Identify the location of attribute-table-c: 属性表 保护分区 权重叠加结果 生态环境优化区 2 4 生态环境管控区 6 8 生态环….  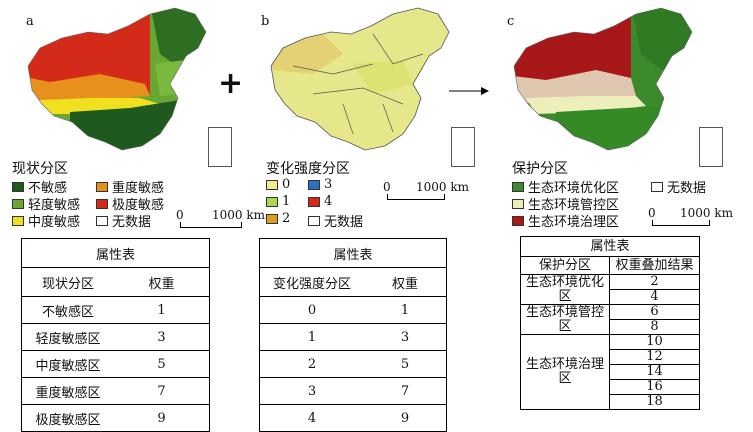
(610, 323).